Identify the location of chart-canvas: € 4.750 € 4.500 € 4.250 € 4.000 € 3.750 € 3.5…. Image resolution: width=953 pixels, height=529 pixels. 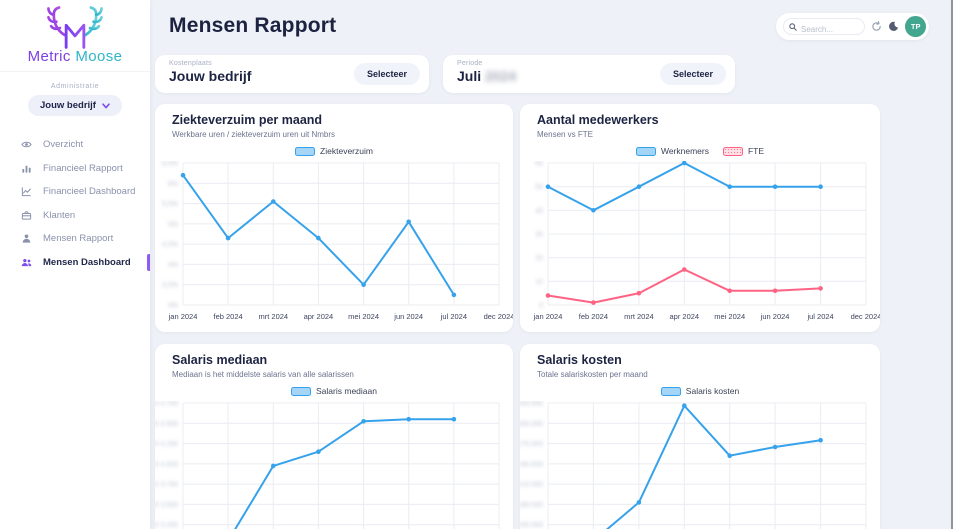
(334, 465).